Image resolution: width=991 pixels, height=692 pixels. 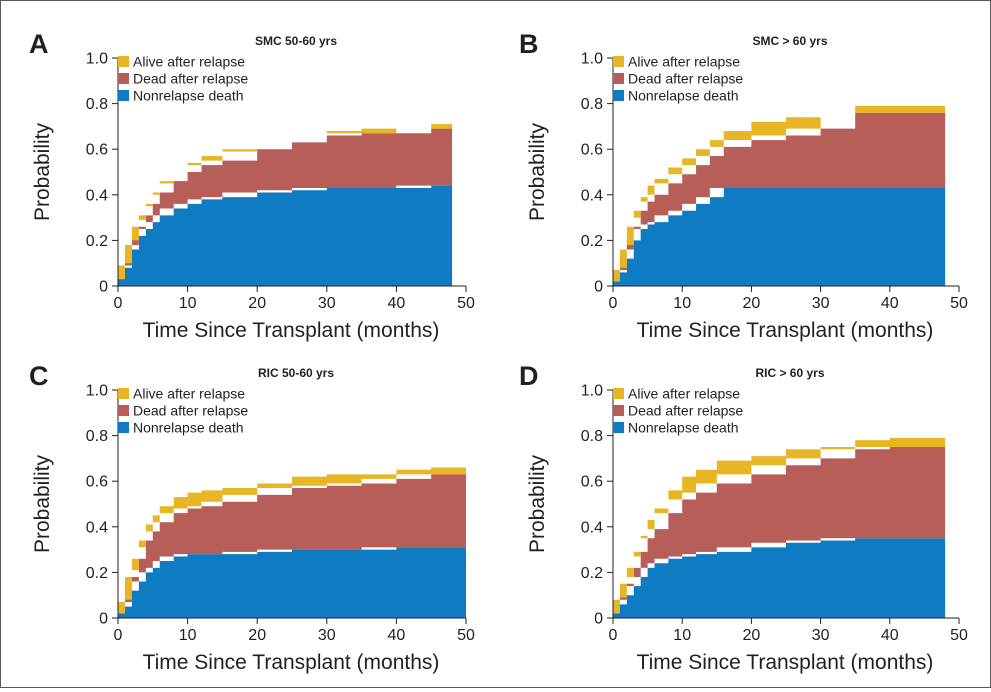 What do you see at coordinates (789, 41) in the screenshot?
I see `panel-title: SMC > 60 yrs` at bounding box center [789, 41].